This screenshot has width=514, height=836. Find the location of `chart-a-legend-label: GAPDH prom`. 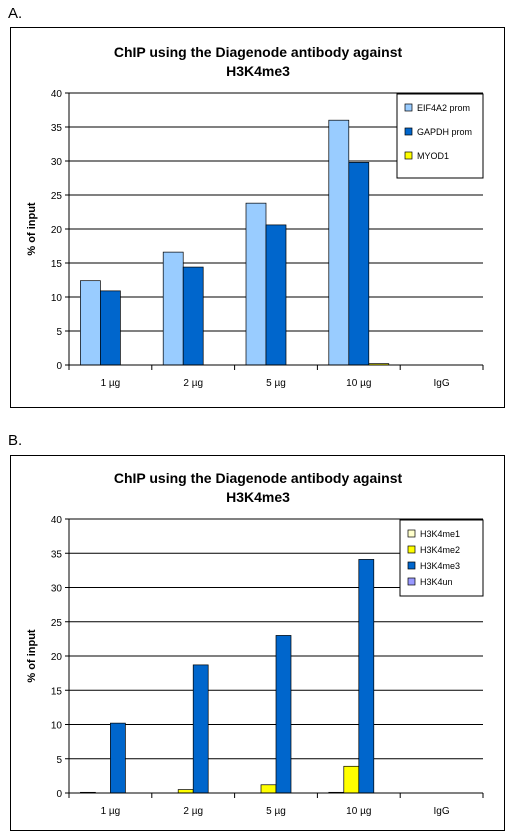

chart-a-legend-label: GAPDH prom is located at coordinates (444, 132).